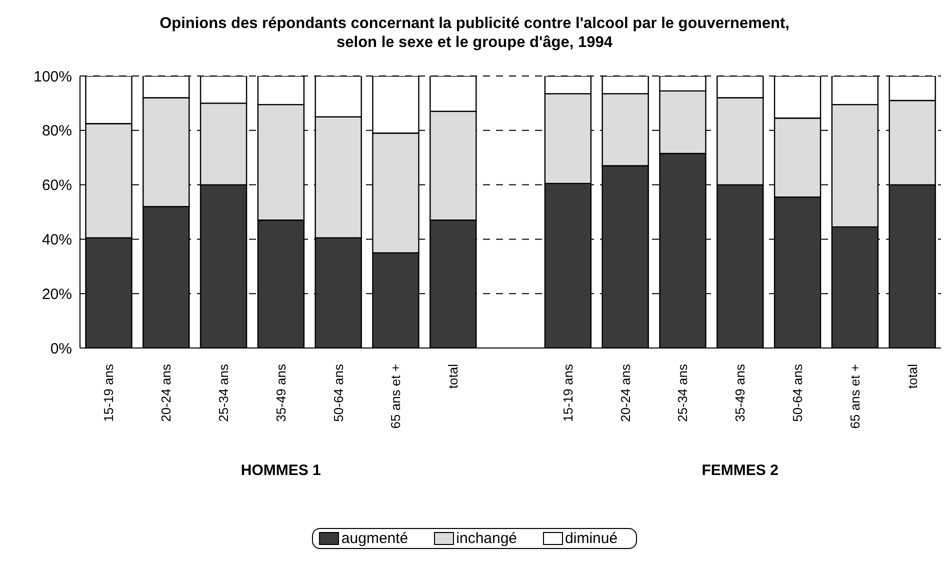  I want to click on y-tick-label: 40%, so click(57, 240).